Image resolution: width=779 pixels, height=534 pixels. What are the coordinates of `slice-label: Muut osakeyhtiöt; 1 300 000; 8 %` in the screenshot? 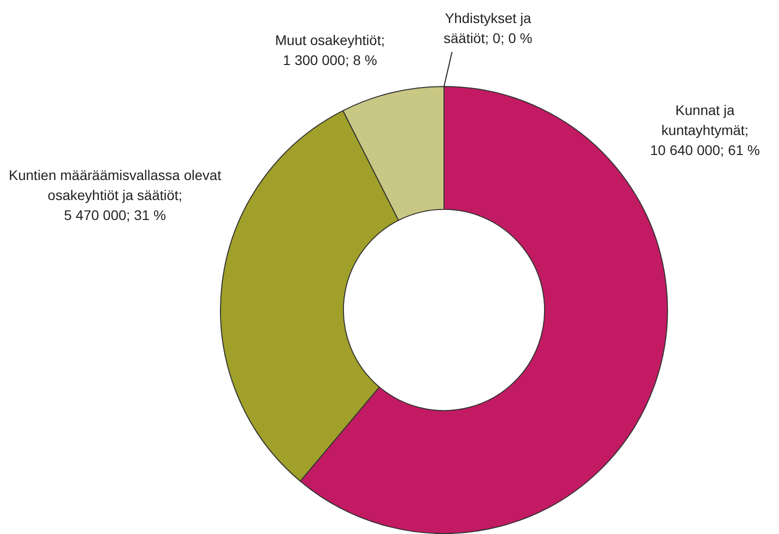 It's located at (330, 50).